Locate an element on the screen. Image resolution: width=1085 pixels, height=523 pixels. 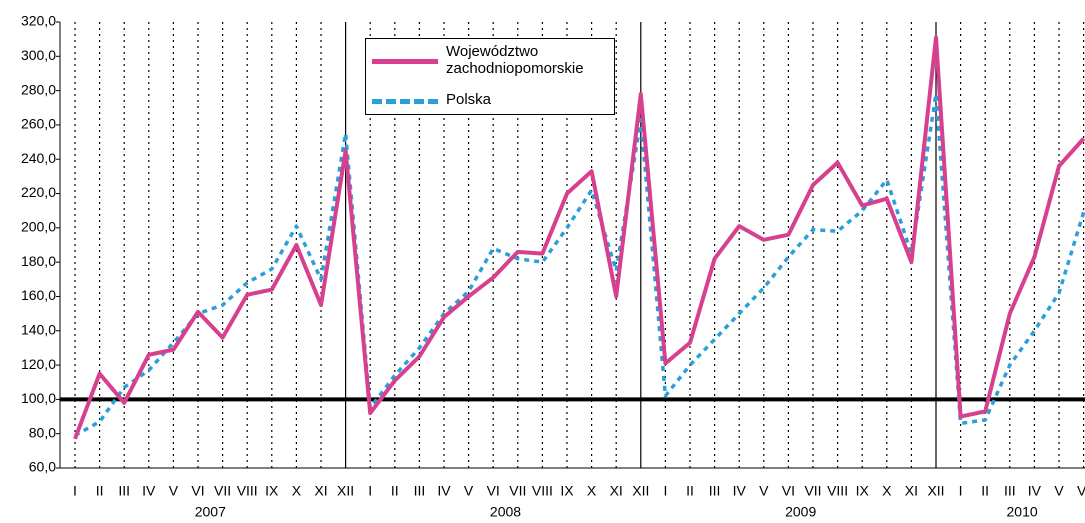
y-tick-label: 240,0 is located at coordinates (38, 158).